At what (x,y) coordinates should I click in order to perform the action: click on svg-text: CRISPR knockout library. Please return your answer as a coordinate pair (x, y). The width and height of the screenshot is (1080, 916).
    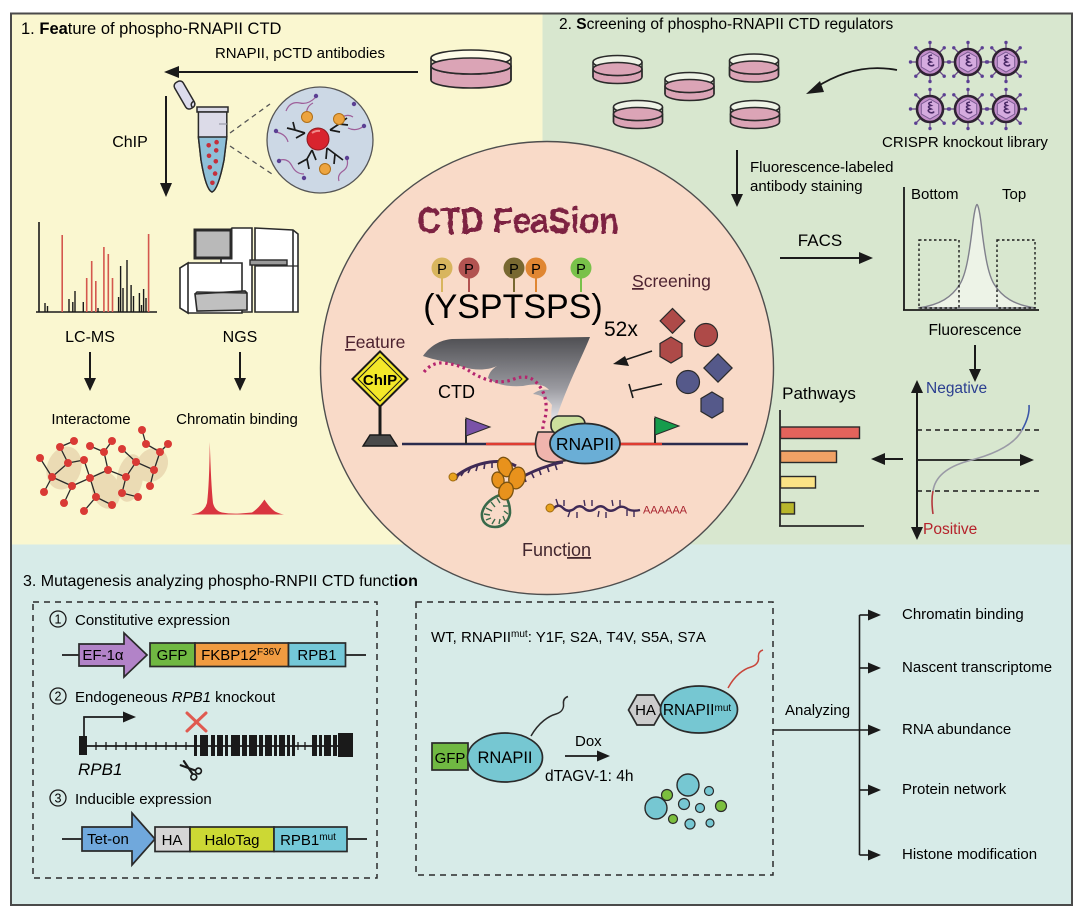
    Looking at the image, I should click on (965, 142).